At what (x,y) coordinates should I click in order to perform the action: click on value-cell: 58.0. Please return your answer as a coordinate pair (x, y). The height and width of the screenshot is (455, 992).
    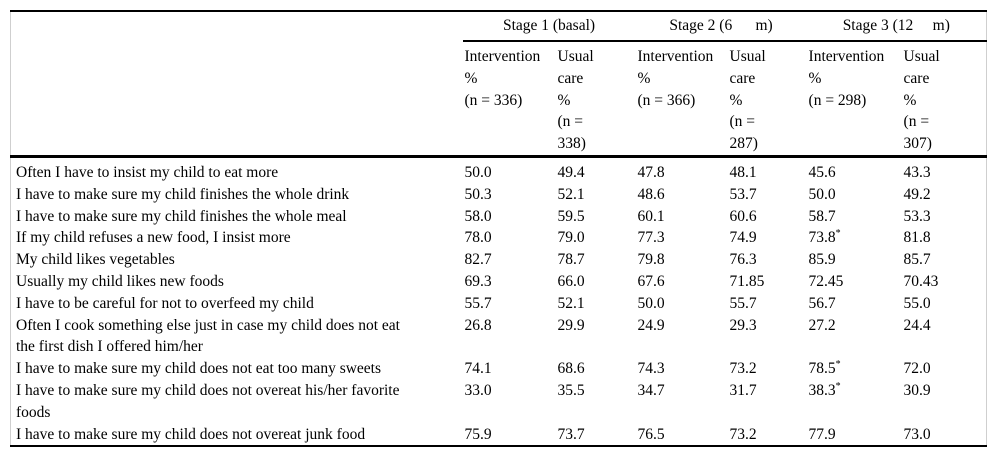
    Looking at the image, I should click on (478, 216).